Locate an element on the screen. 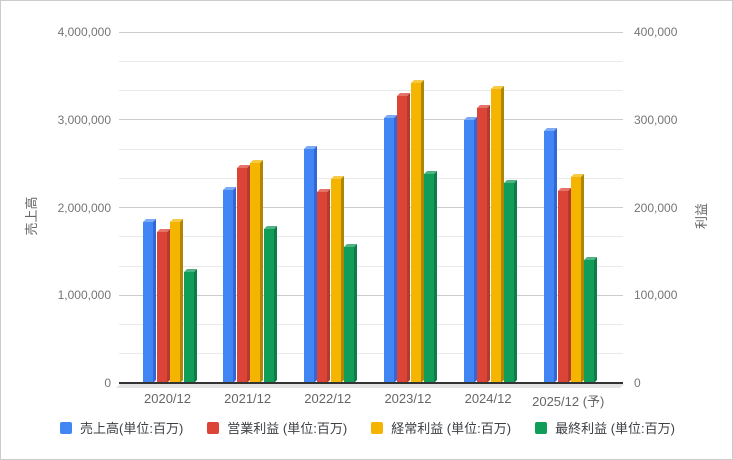 The height and width of the screenshot is (460, 733). legend-item: 最終利益 (単位:百万) is located at coordinates (605, 427).